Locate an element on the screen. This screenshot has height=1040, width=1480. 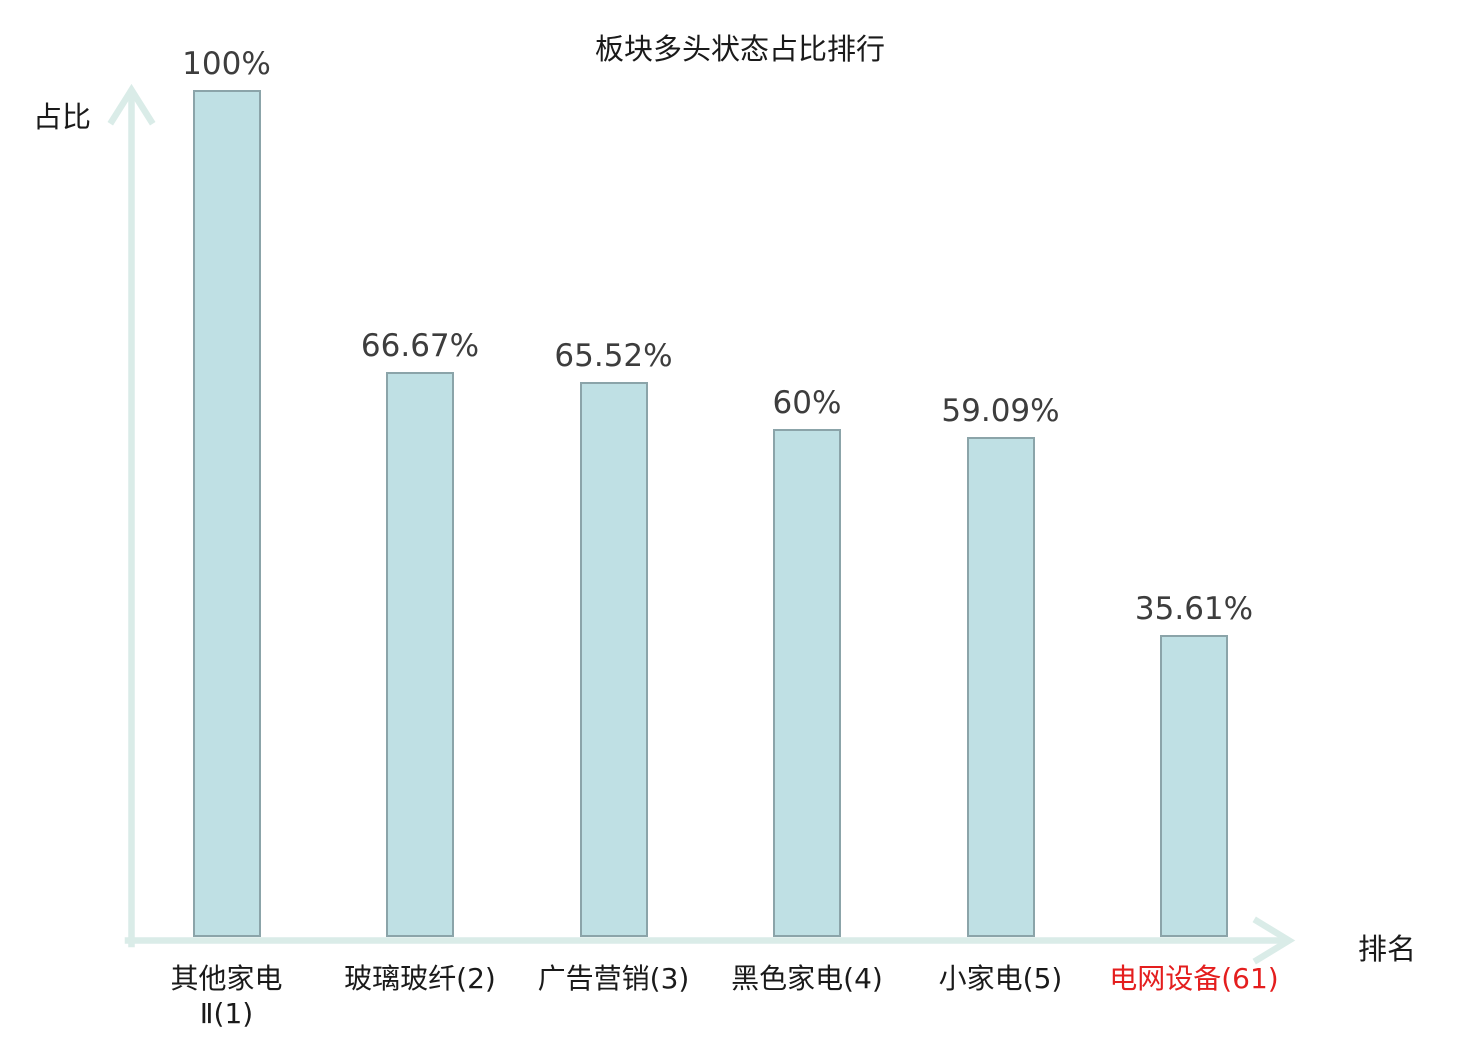
y-axis-arrow-icon is located at coordinates (131, 104).